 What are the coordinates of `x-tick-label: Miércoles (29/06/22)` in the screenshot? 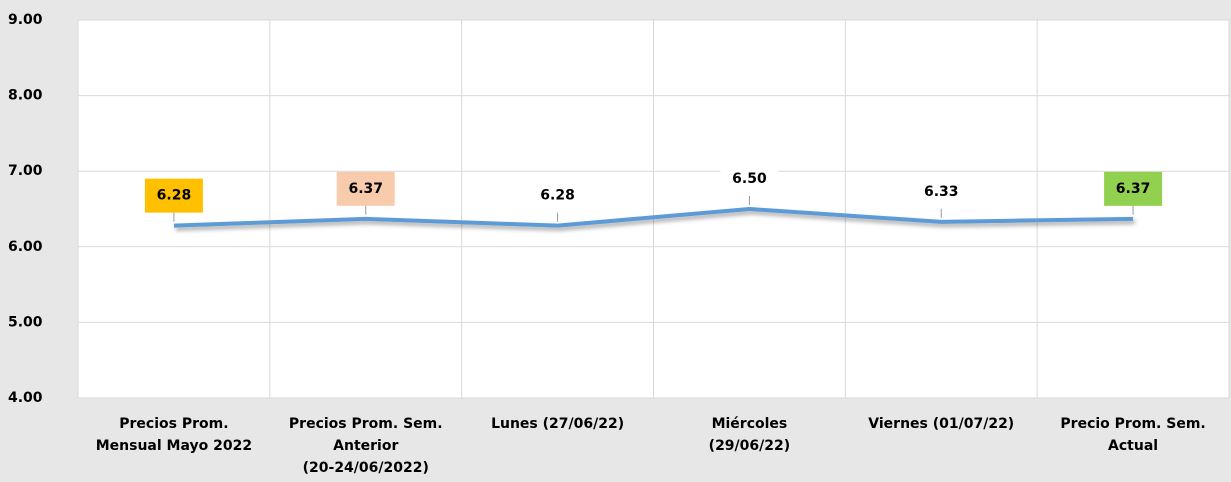 It's located at (749, 435).